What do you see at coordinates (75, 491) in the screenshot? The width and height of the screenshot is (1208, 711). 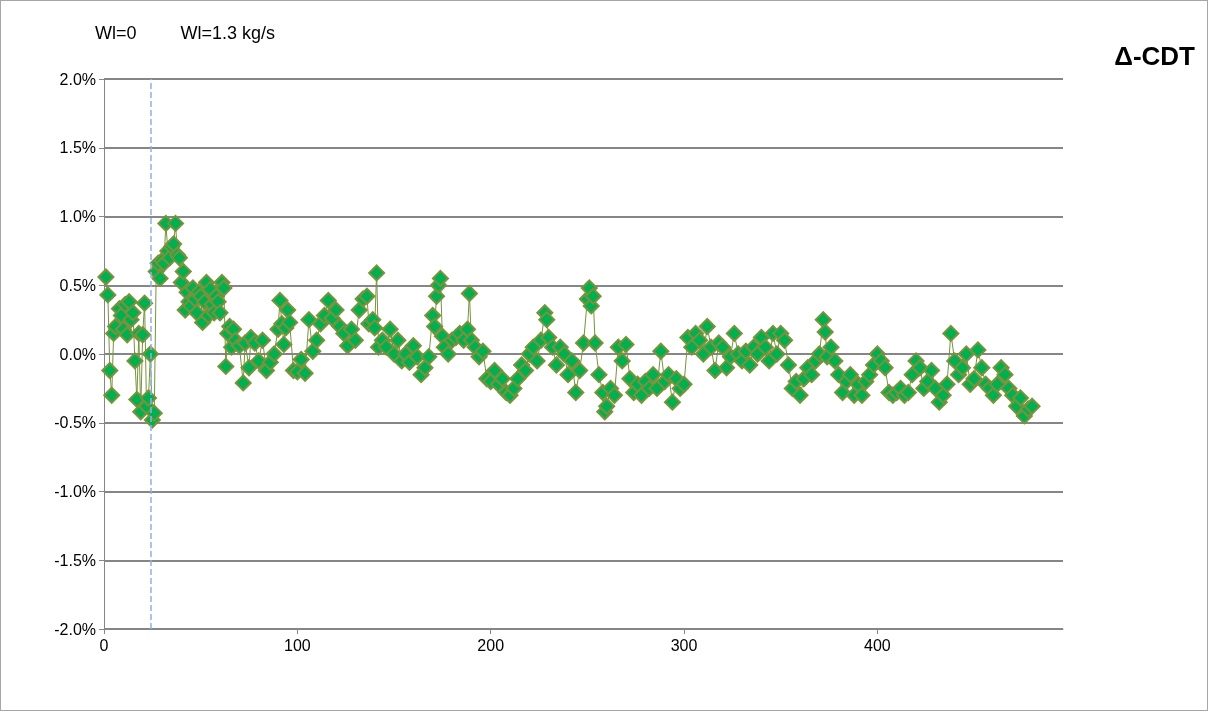 I see `y-tick-label: -1.0%` at bounding box center [75, 491].